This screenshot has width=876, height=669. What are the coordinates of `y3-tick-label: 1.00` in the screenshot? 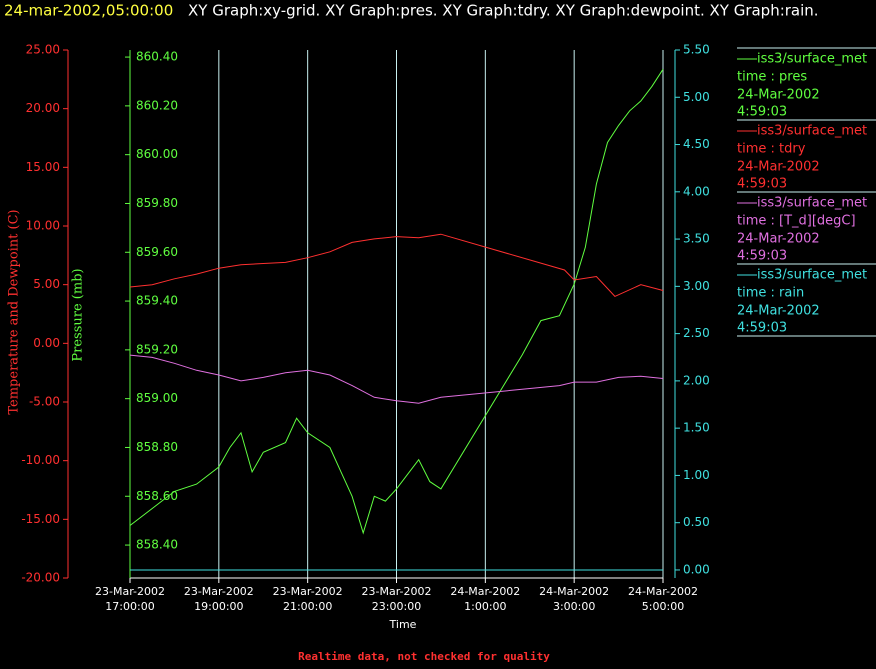 It's located at (696, 475).